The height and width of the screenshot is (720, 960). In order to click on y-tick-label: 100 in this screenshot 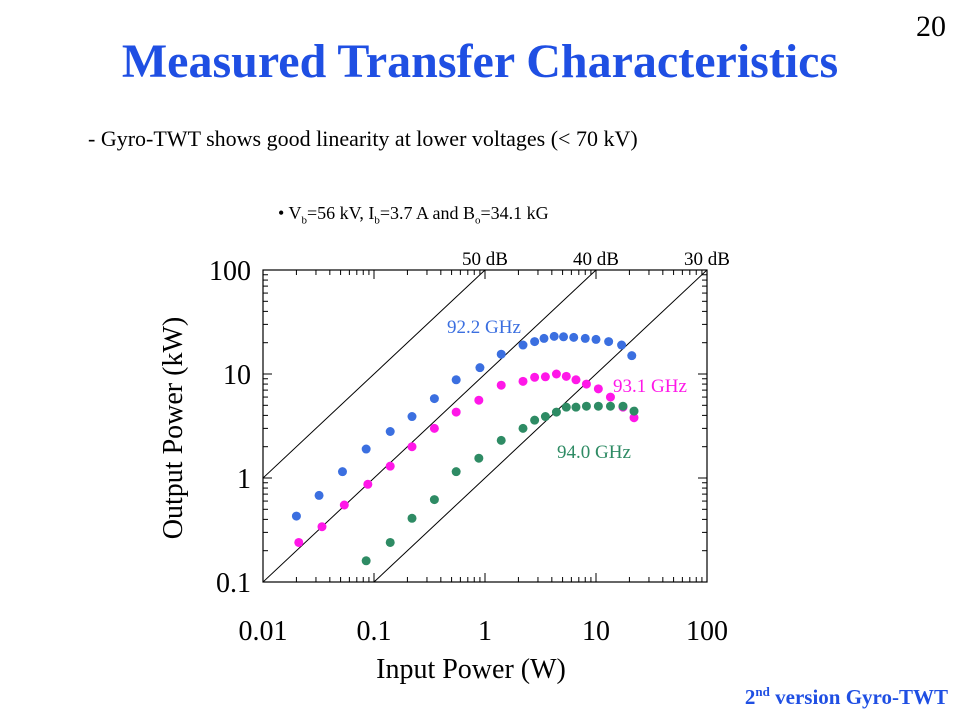, I will do `click(230, 271)`.